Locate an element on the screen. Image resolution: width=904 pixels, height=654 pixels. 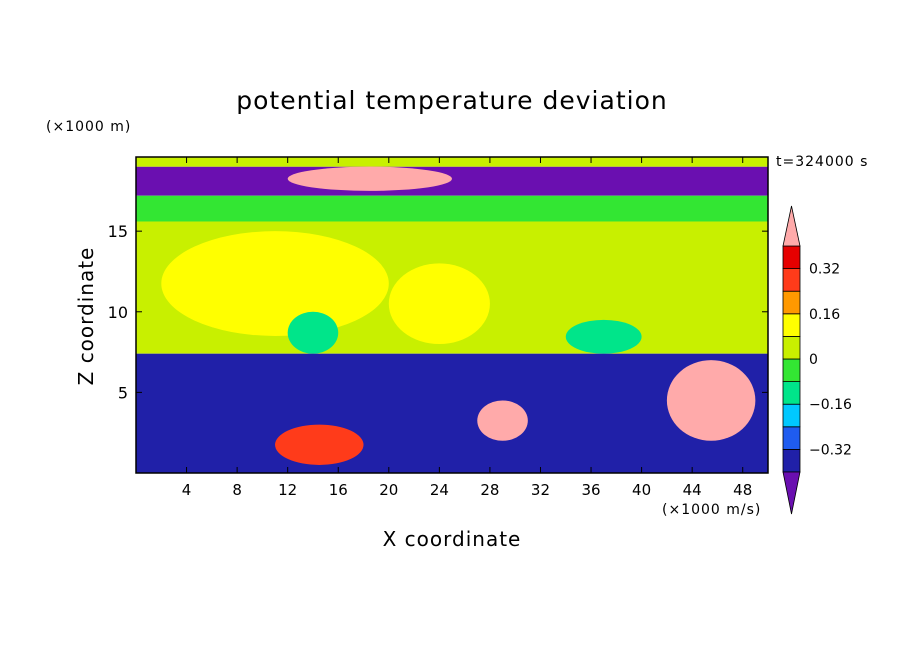
y-axis-label: Z coordinate is located at coordinates (86, 316).